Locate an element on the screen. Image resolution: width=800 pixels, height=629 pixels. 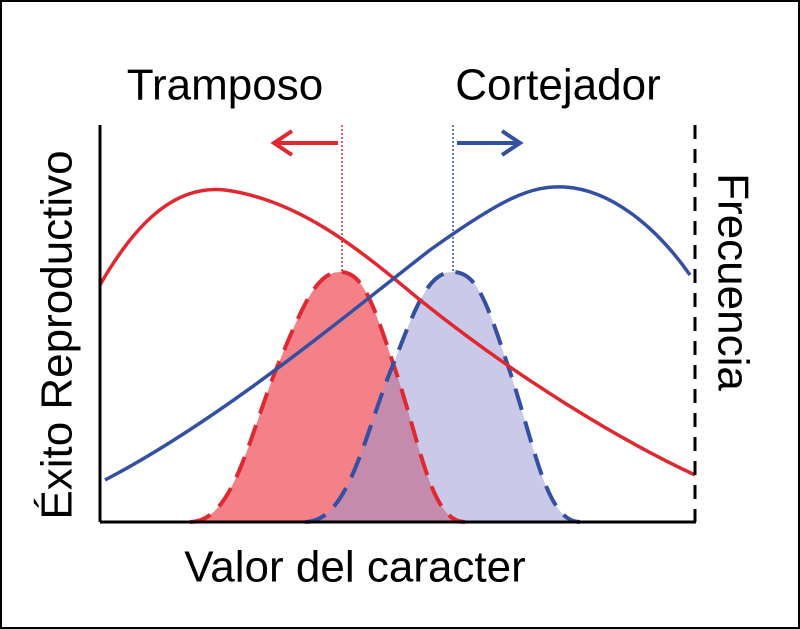
x-axis-label: Valor del caracter is located at coordinates (355, 567).